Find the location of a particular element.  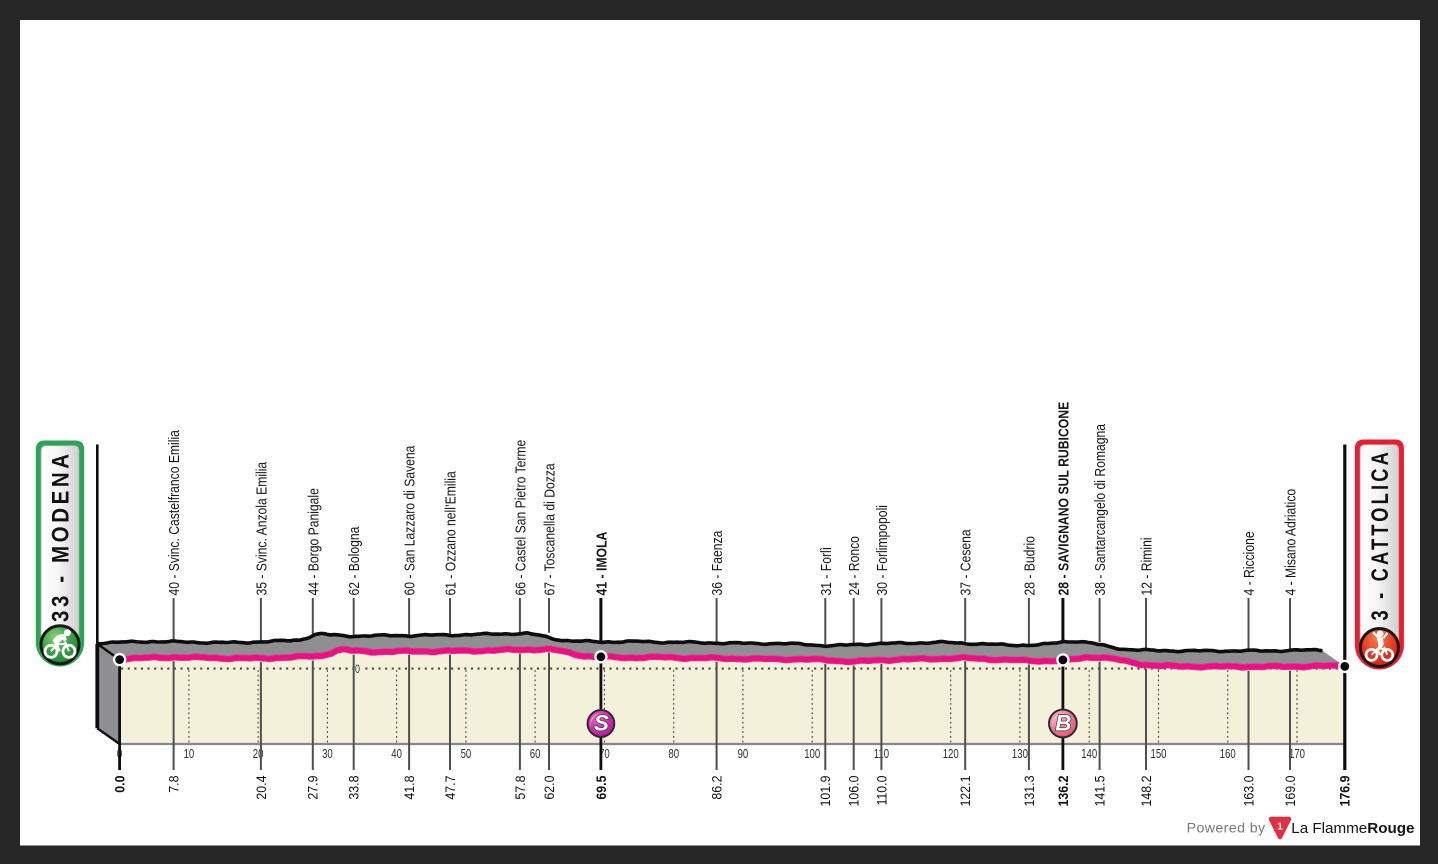

svg-text: 60 - San Lazzaro di Savena is located at coordinates (409, 520).